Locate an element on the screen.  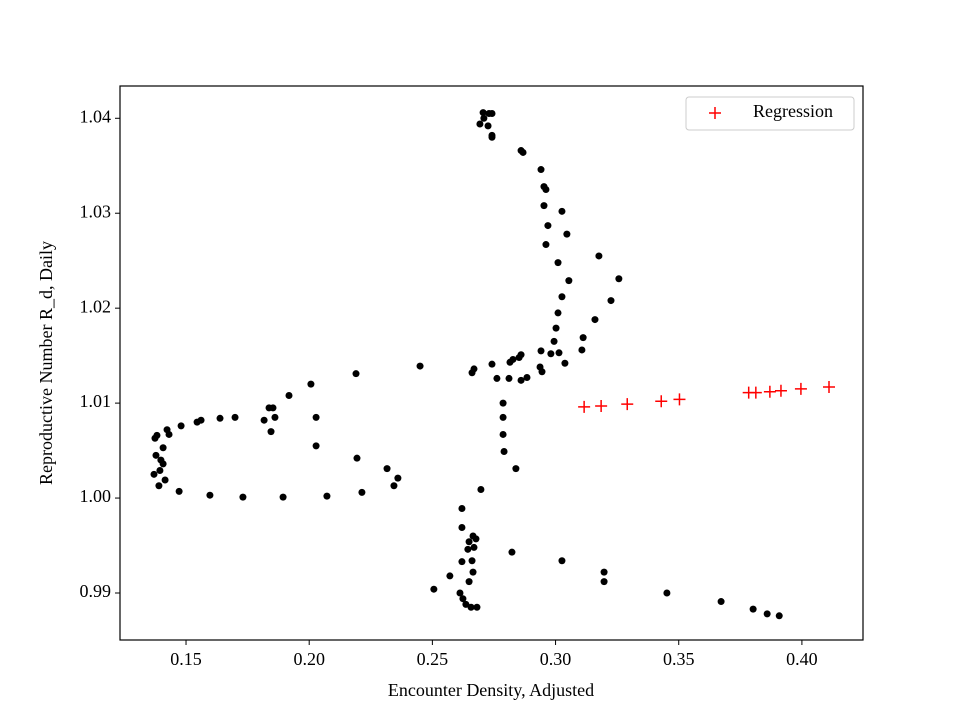
x-tick-label: 0.30 is located at coordinates (556, 659).